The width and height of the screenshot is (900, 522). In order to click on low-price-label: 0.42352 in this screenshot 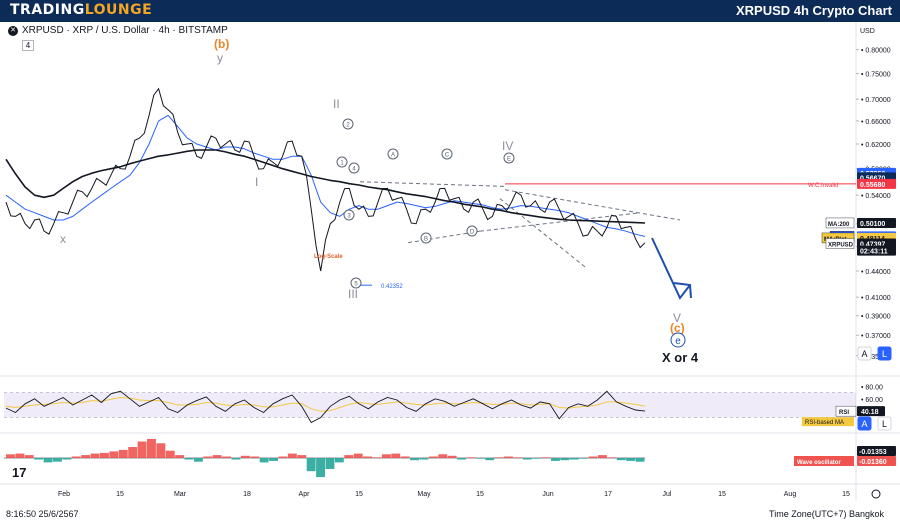, I will do `click(392, 287)`.